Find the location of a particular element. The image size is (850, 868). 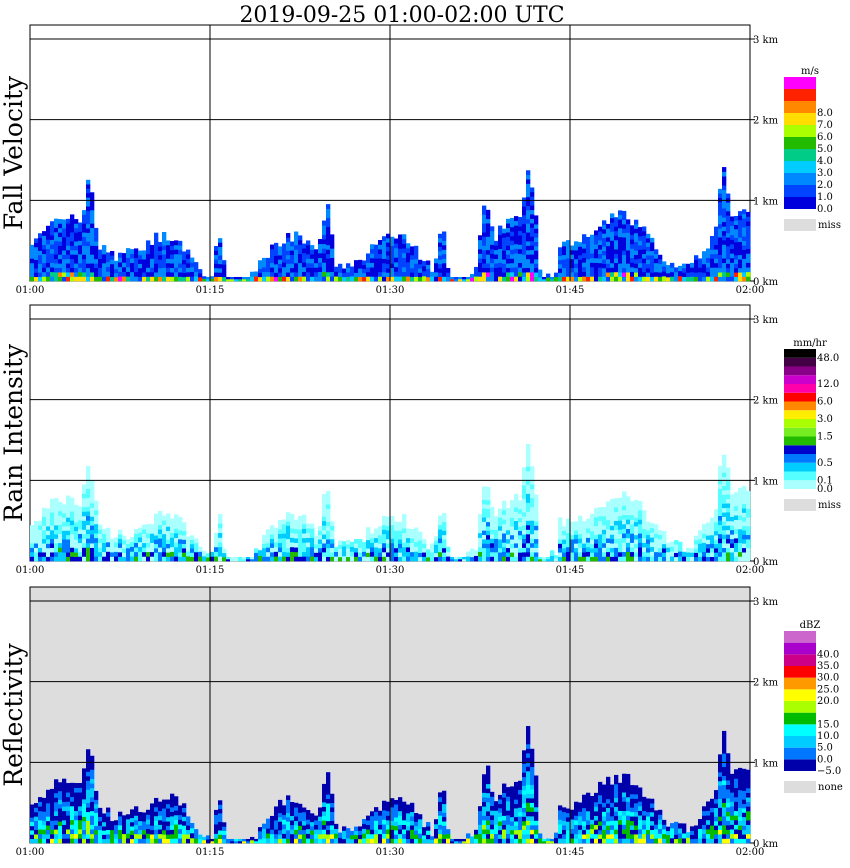

y-axis-title: Reflectivity is located at coordinates (14, 714).